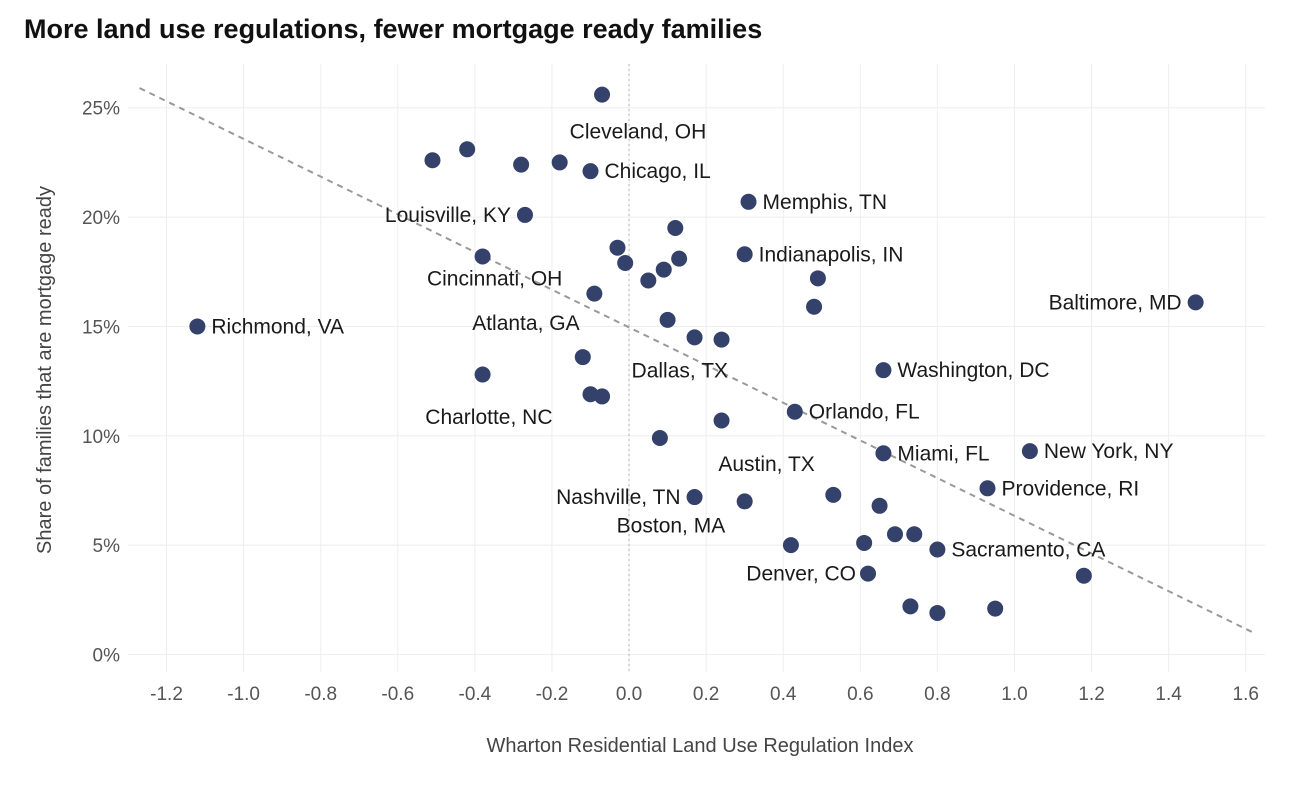 Image resolution: width=1308 pixels, height=792 pixels. Describe the element at coordinates (448, 215) in the screenshot. I see `point-label: Louisville, KY` at that location.